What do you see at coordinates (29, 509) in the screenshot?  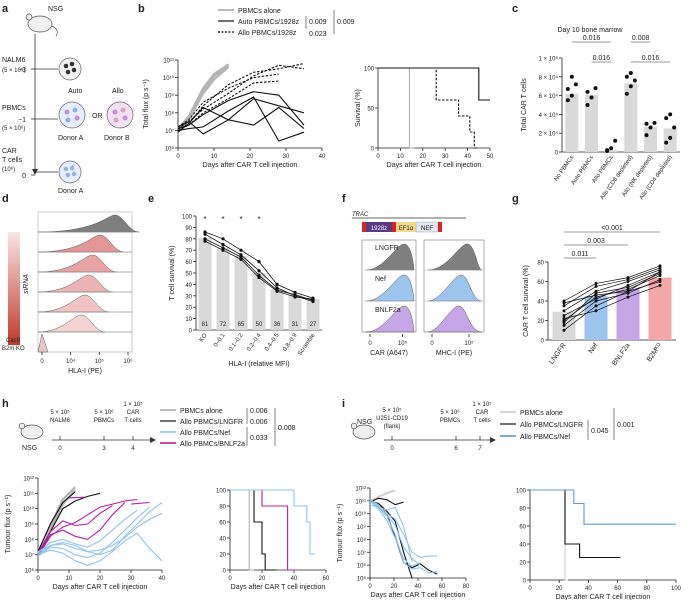 I see `h-flux-ytick-label: 10¹⁰` at bounding box center [29, 509].